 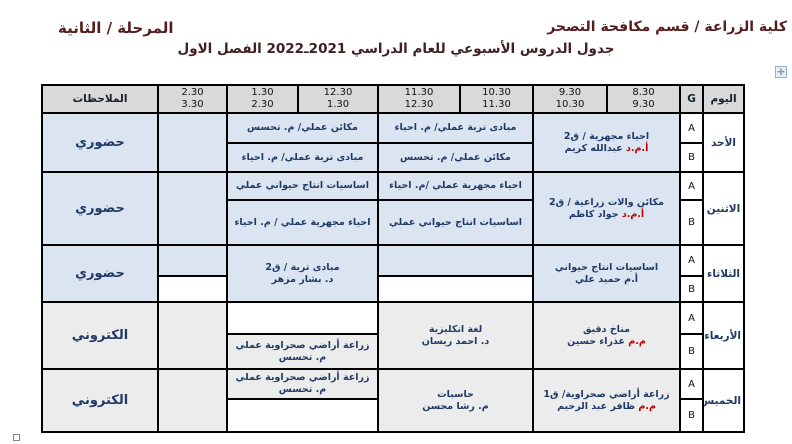 I want to click on cell-text: عبدالله كريم, so click(x=593, y=148).